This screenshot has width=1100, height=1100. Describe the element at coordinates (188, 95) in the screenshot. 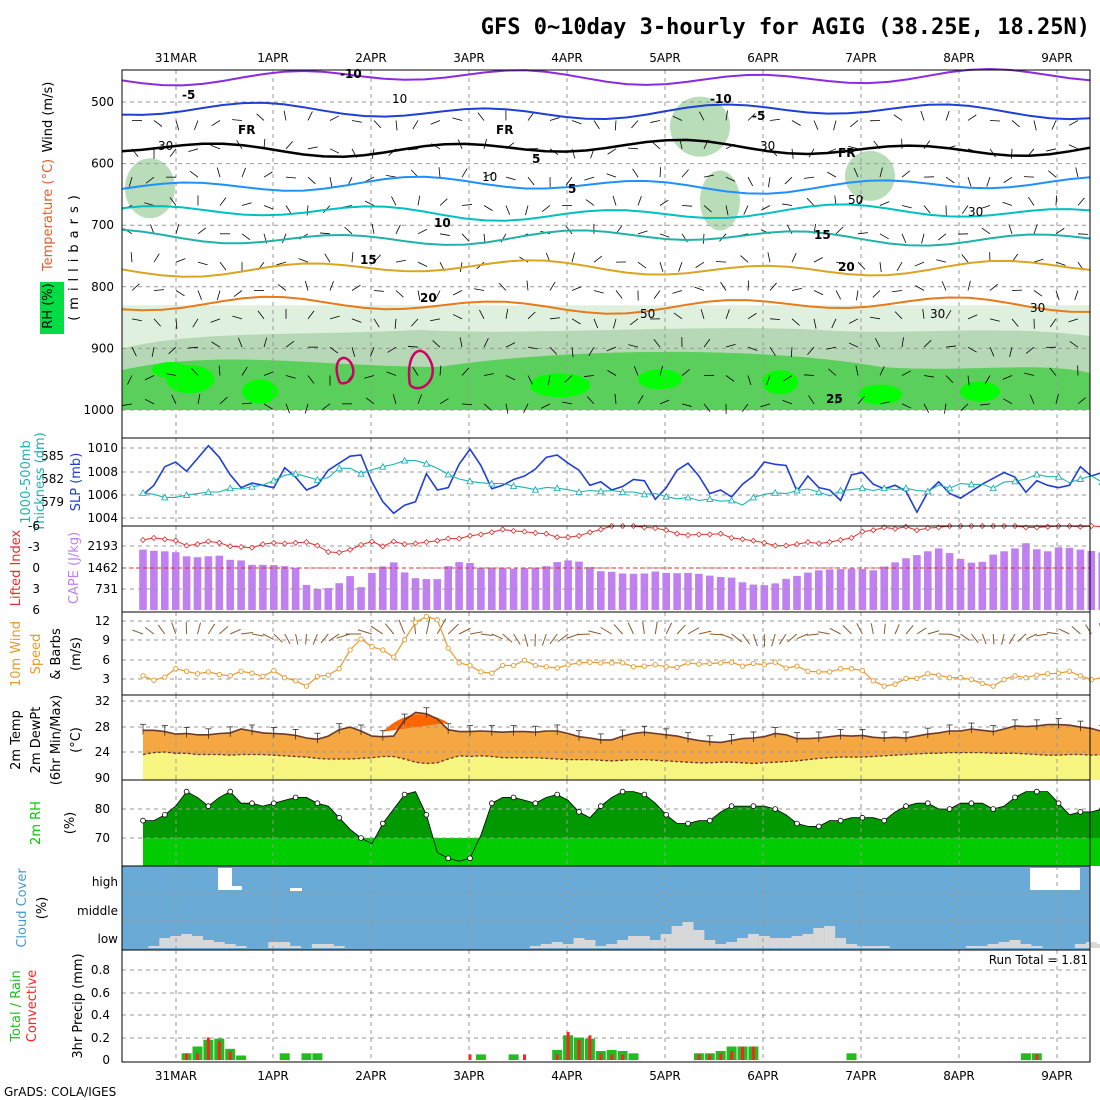

I see `isotherm-label: -5` at that location.